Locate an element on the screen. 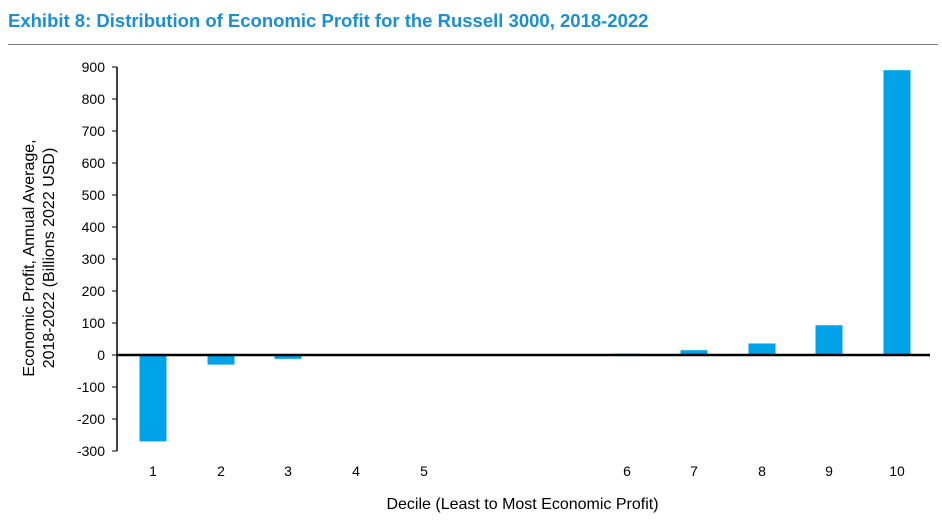 This screenshot has width=942, height=523. y-tick-label: 600 is located at coordinates (94, 163).